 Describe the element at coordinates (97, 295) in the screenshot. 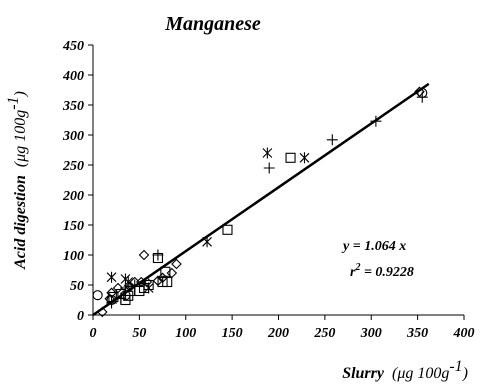

I see `circle-point` at that location.